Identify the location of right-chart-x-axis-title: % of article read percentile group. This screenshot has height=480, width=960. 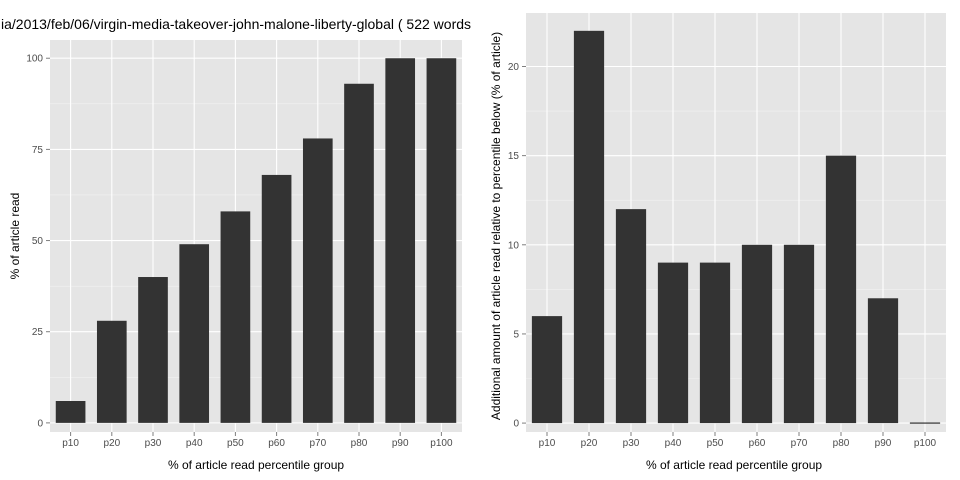
(734, 465).